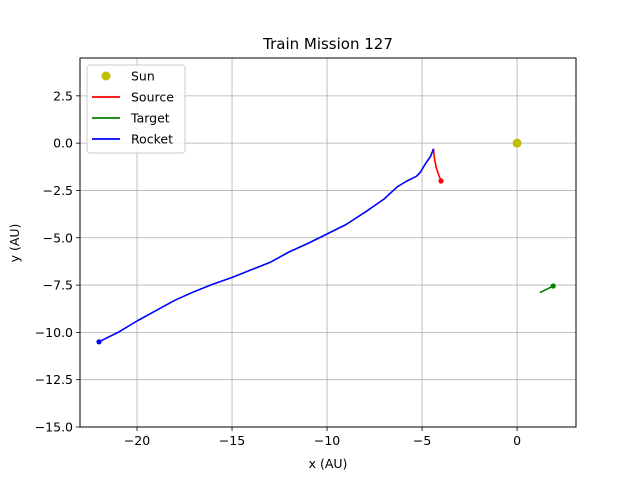 The image size is (640, 480). I want to click on target-position-dot, so click(553, 286).